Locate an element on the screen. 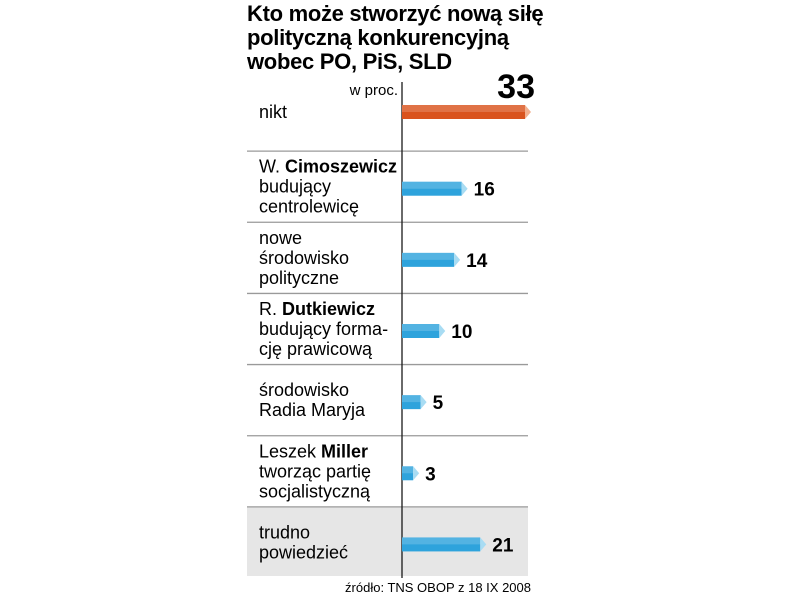 This screenshot has width=805, height=596. category-label-part: Radia Maryja is located at coordinates (312, 410).